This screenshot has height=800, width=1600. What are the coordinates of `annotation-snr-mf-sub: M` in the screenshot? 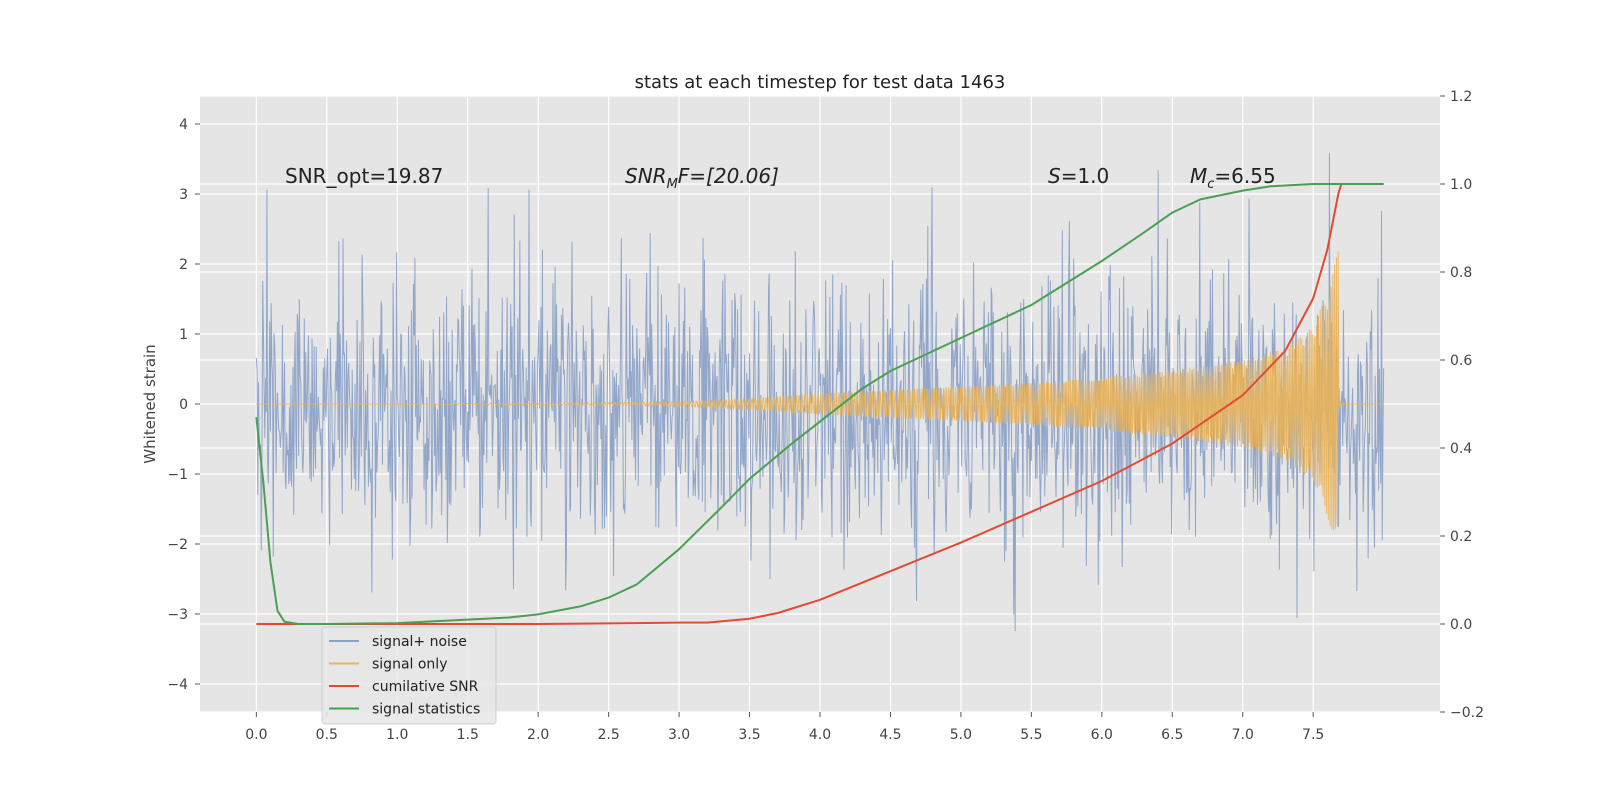 It's located at (672, 184).